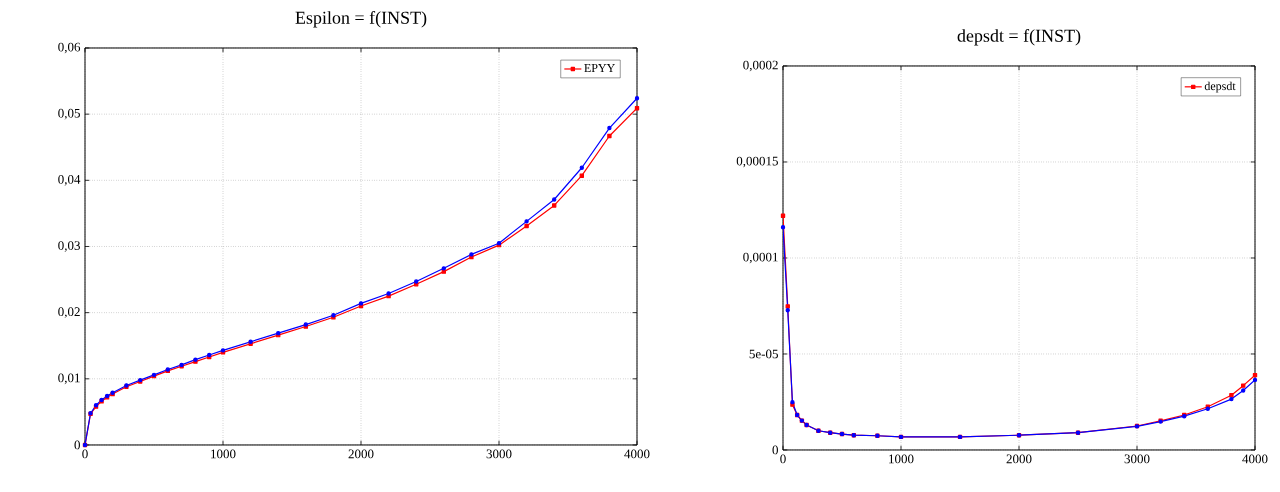 This screenshot has width=1280, height=492. What do you see at coordinates (77, 445) in the screenshot?
I see `y-tick-label: 0` at bounding box center [77, 445].